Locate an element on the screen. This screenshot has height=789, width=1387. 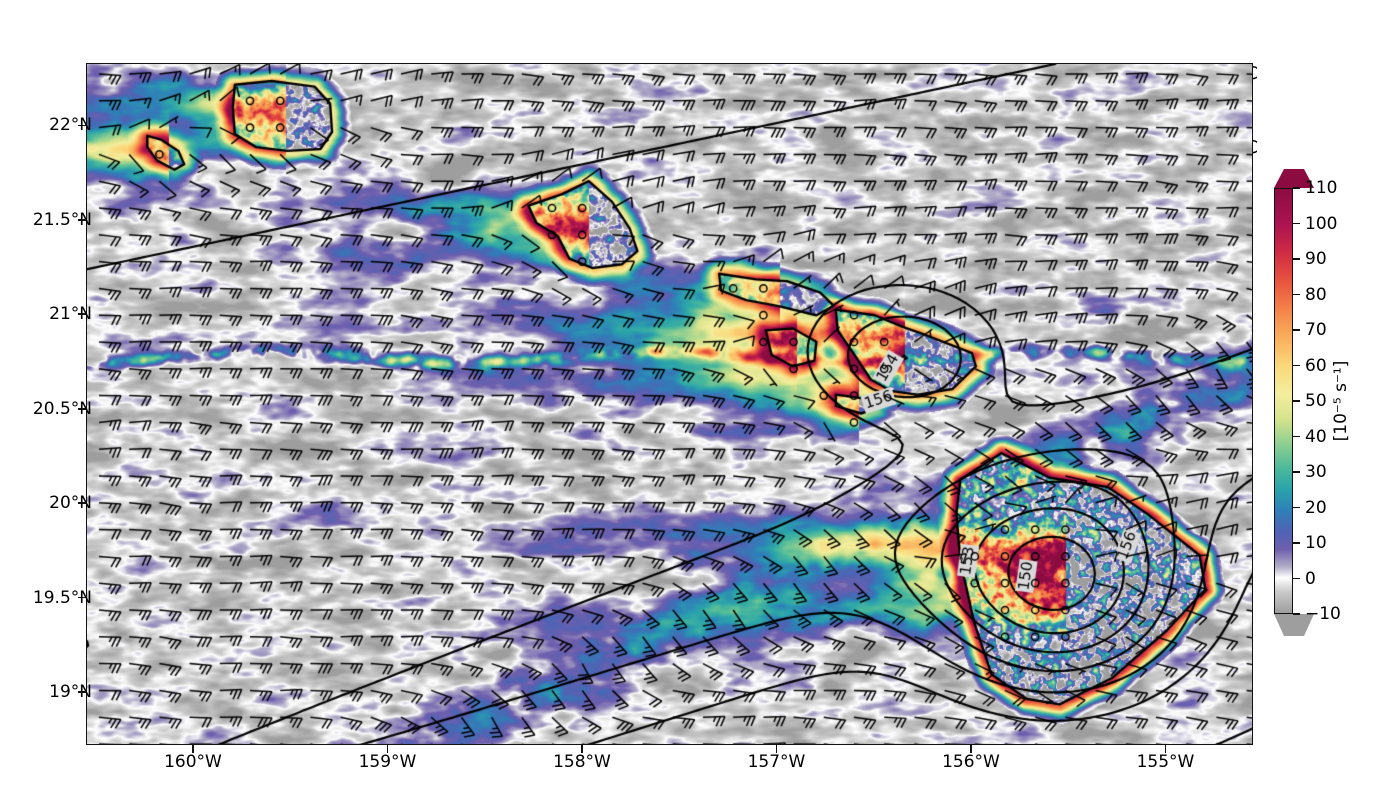
colorbar-extend-min-arrow is located at coordinates (1293, 625).